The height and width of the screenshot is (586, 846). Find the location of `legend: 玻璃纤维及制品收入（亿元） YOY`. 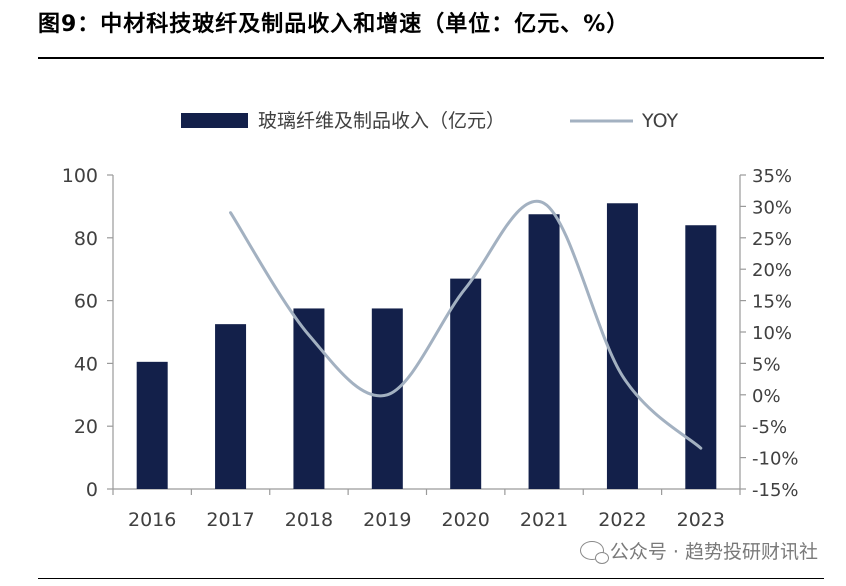

legend: 玻璃纤维及制品收入（亿元） YOY is located at coordinates (429, 121).